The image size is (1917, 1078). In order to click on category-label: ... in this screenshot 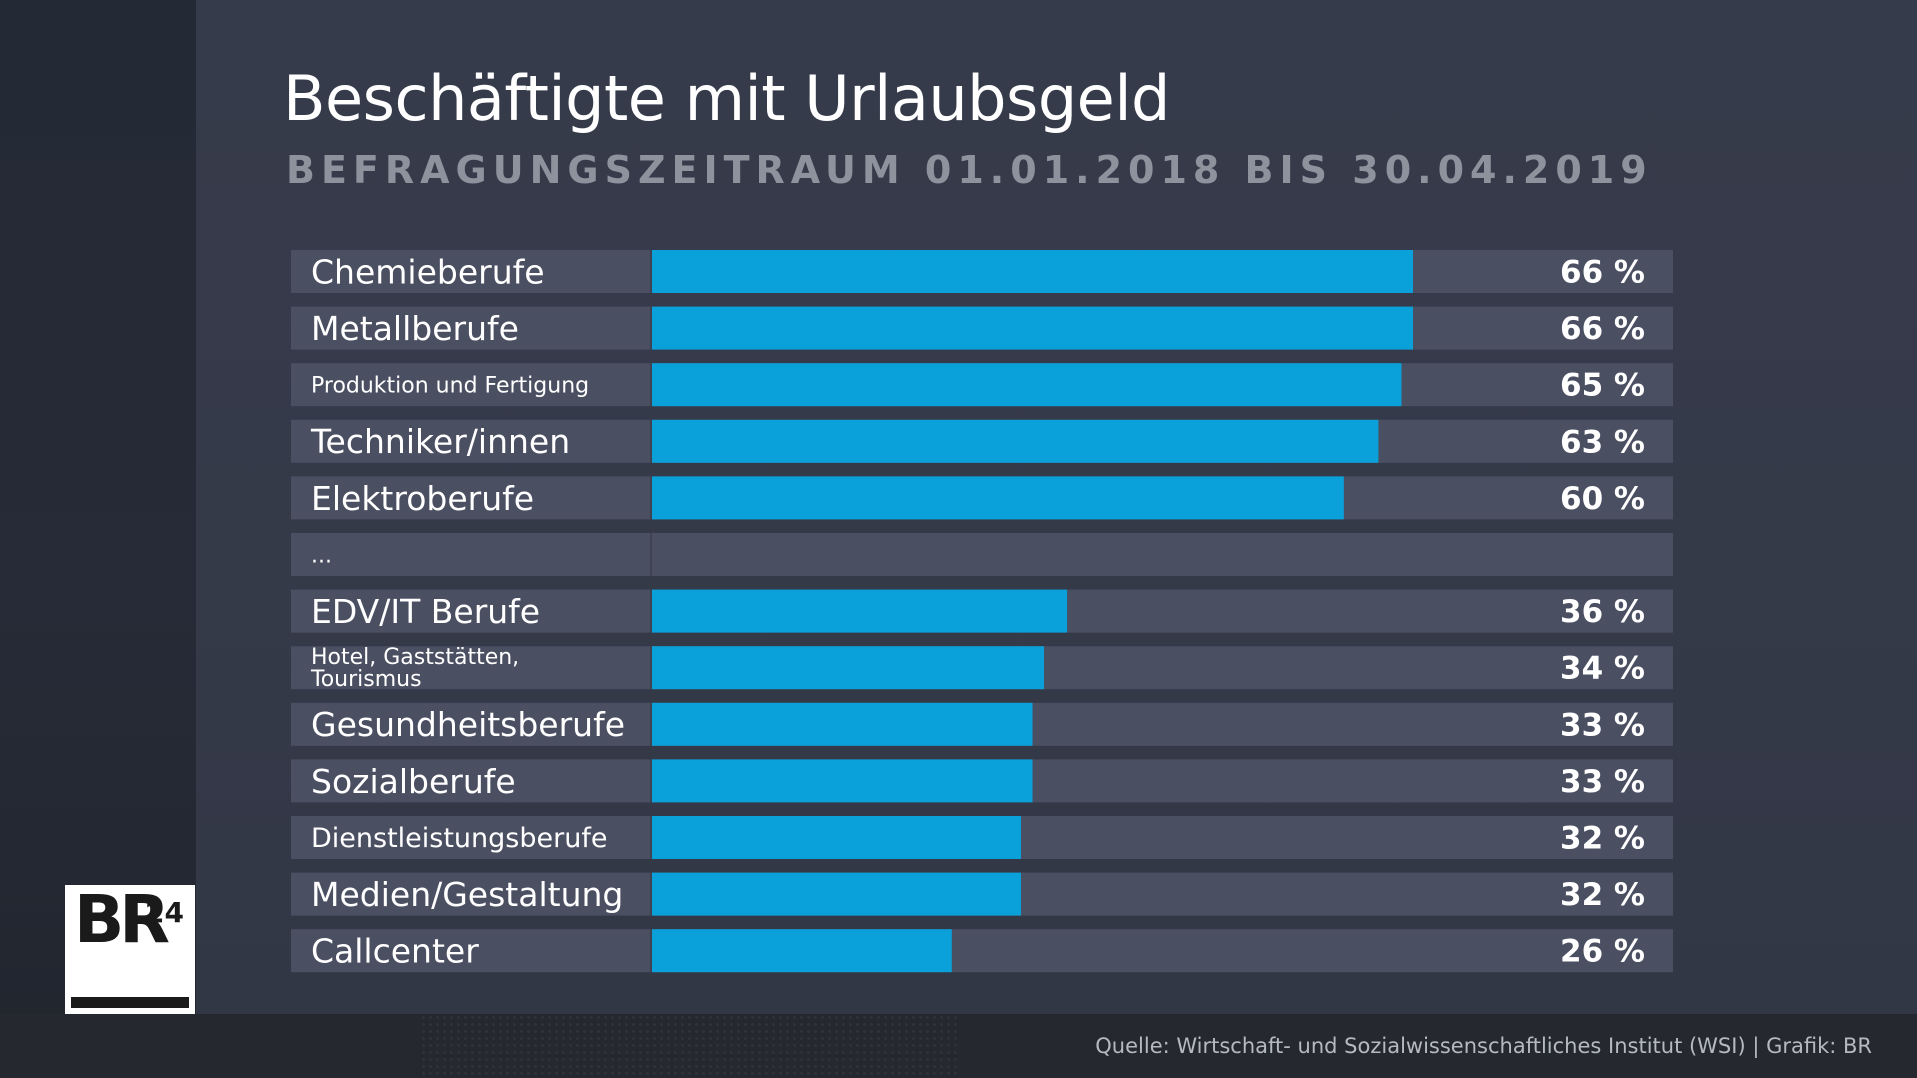, I will do `click(321, 555)`.